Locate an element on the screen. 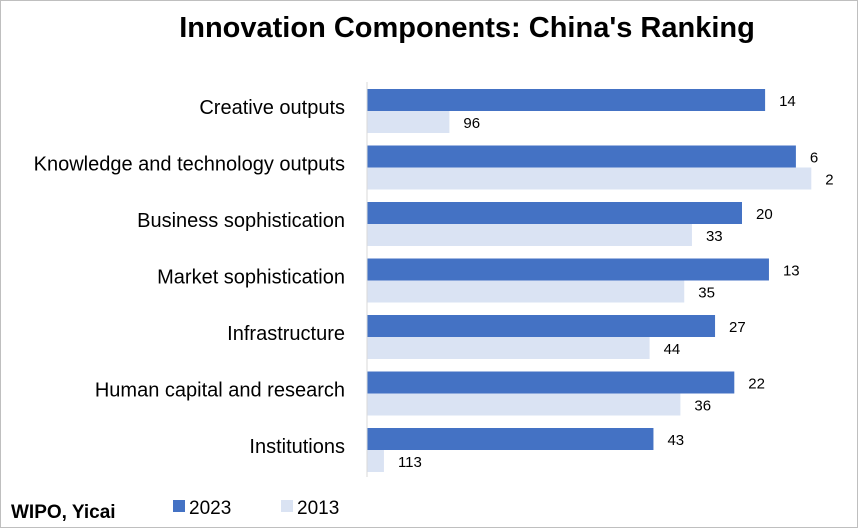 This screenshot has width=858, height=529. data-label-2013: 113 is located at coordinates (410, 462).